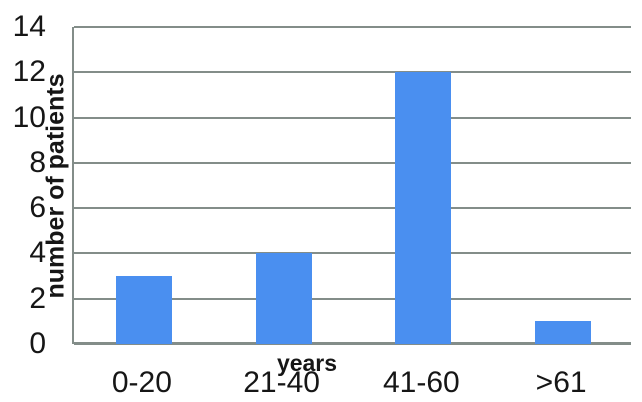 Image resolution: width=642 pixels, height=402 pixels. What do you see at coordinates (37, 298) in the screenshot?
I see `y-tick-label: 2` at bounding box center [37, 298].